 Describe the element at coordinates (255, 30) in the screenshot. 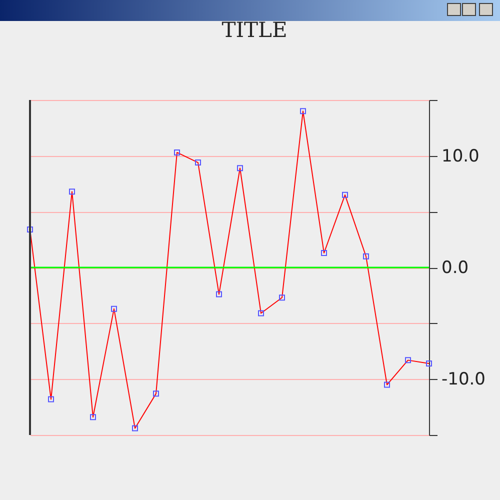

I see `chart-title: TITLE` at that location.